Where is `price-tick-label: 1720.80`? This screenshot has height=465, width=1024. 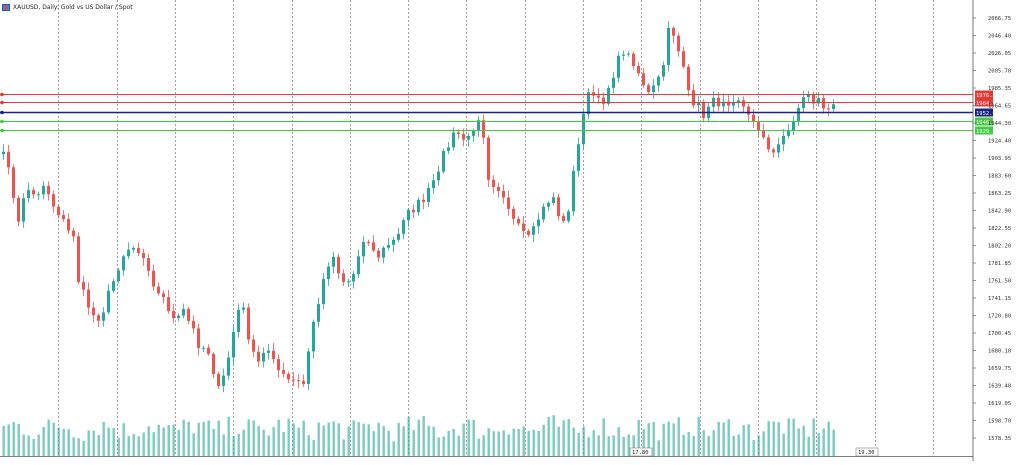
price-tick-label: 1720.80 is located at coordinates (999, 317).